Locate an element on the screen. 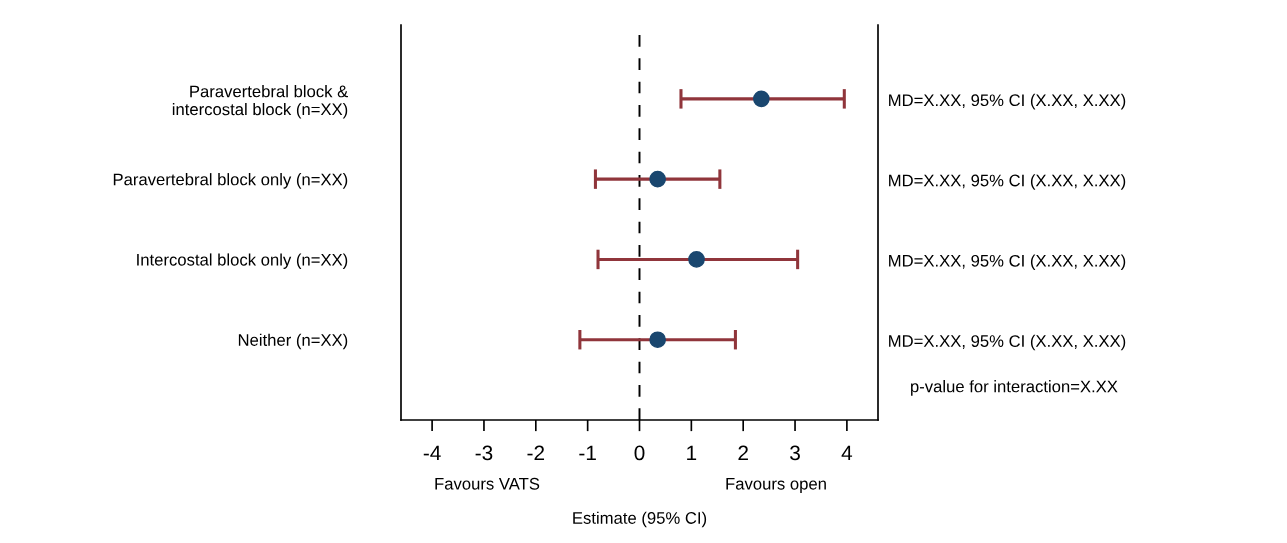  x-tick-label: -4 is located at coordinates (432, 453).